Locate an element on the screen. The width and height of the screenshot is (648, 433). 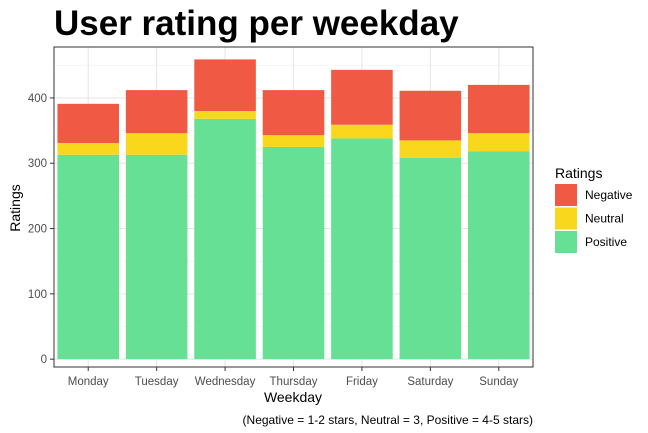
bar-negative-friday is located at coordinates (362, 97).